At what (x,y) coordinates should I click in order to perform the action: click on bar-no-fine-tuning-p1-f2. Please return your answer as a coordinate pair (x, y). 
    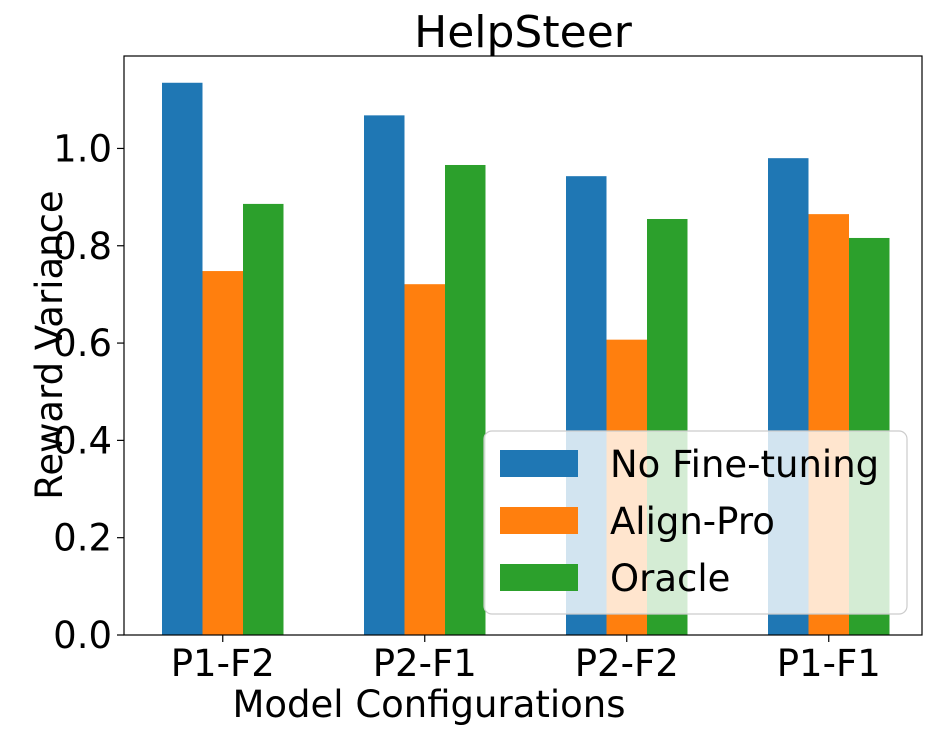
    Looking at the image, I should click on (182, 359).